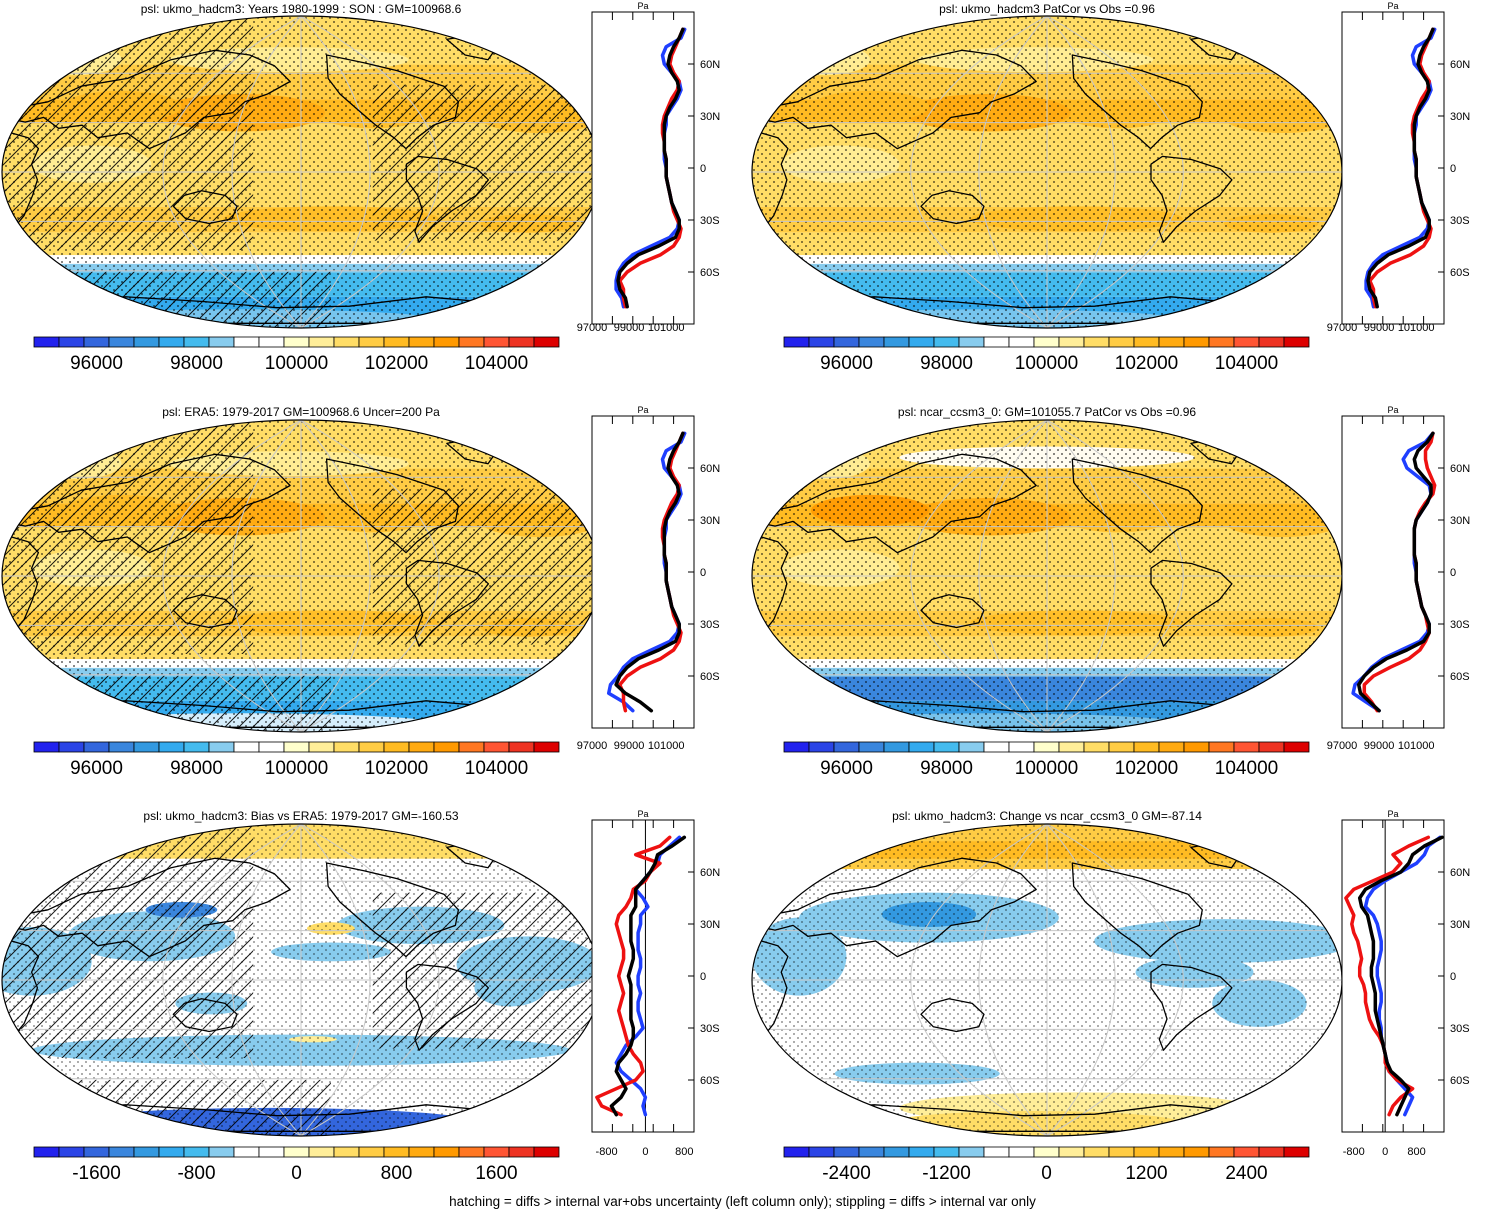  Describe the element at coordinates (1046, 768) in the screenshot. I see `colorbar-label: 100000` at that location.